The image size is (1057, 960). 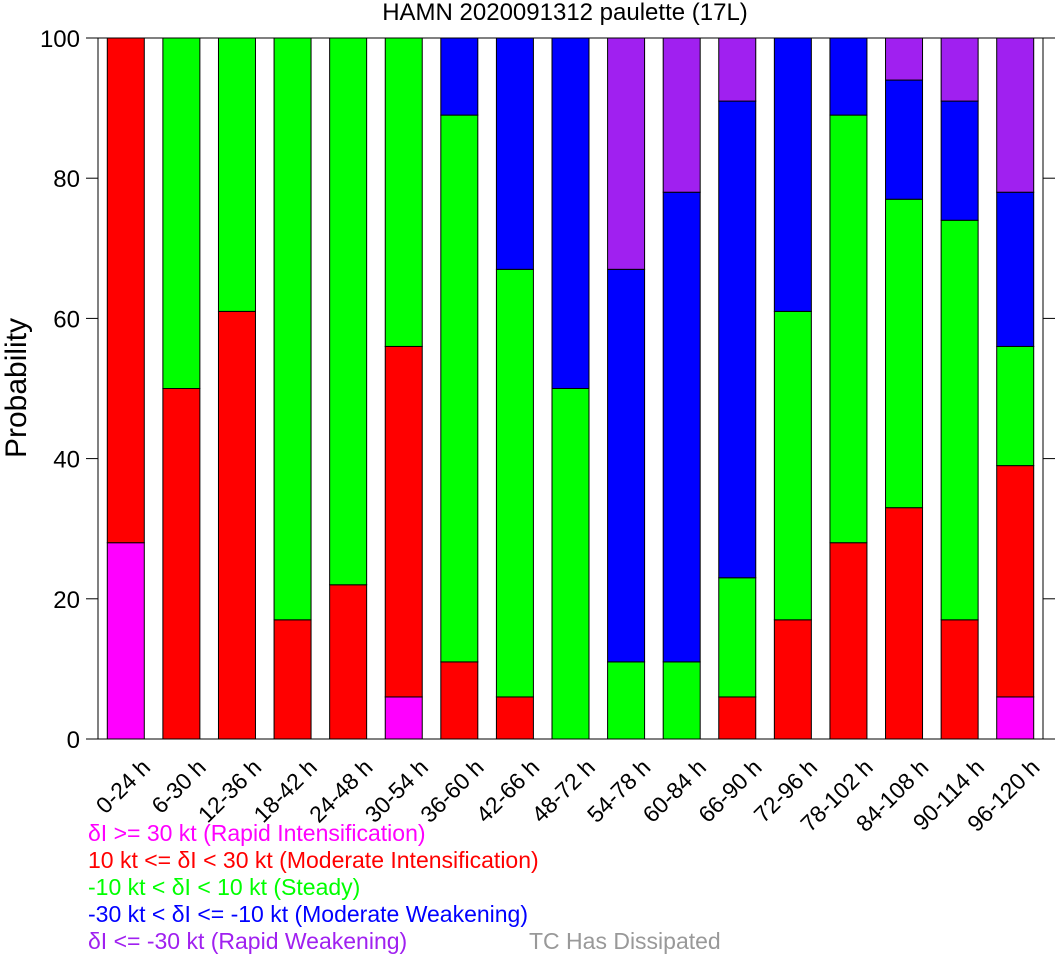 What do you see at coordinates (66, 600) in the screenshot?
I see `y-tick-label: 20` at bounding box center [66, 600].